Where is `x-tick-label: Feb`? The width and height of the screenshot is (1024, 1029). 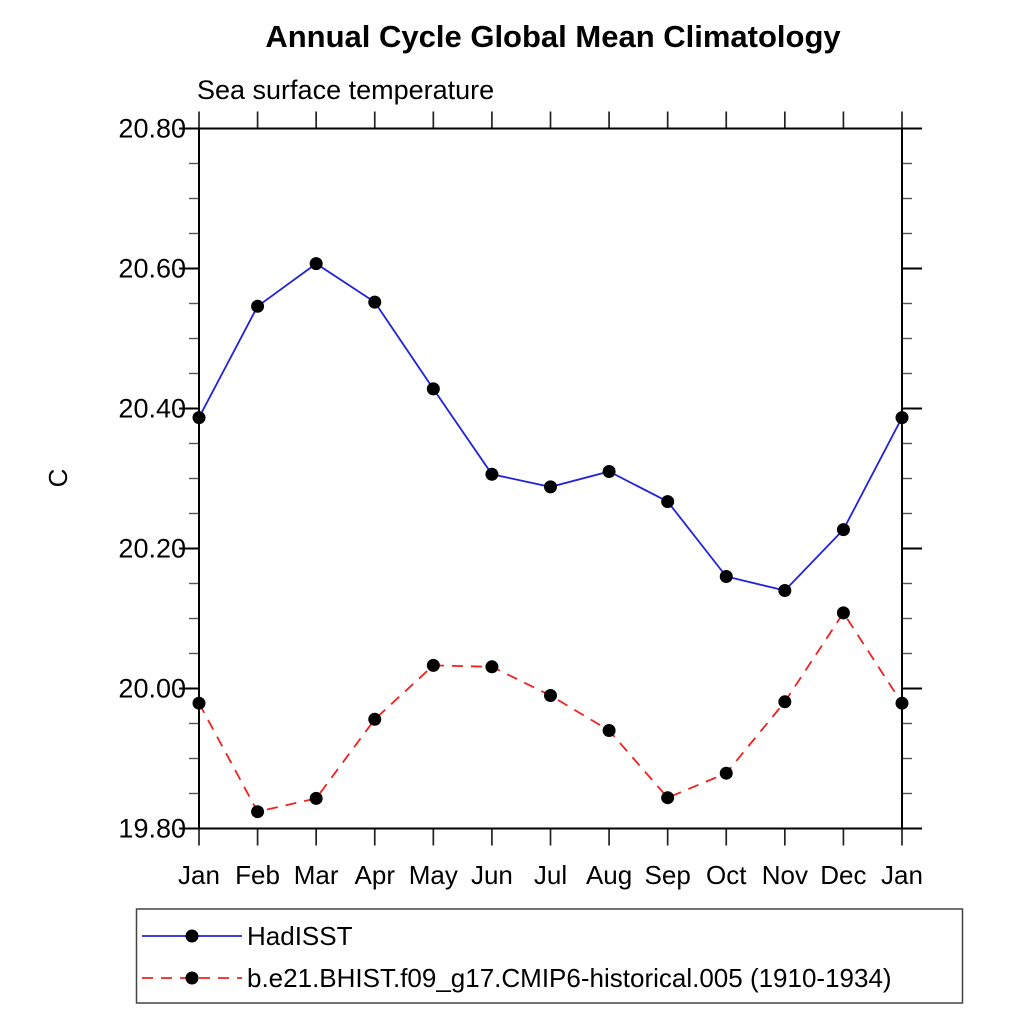 x-tick-label: Feb is located at coordinates (257, 875).